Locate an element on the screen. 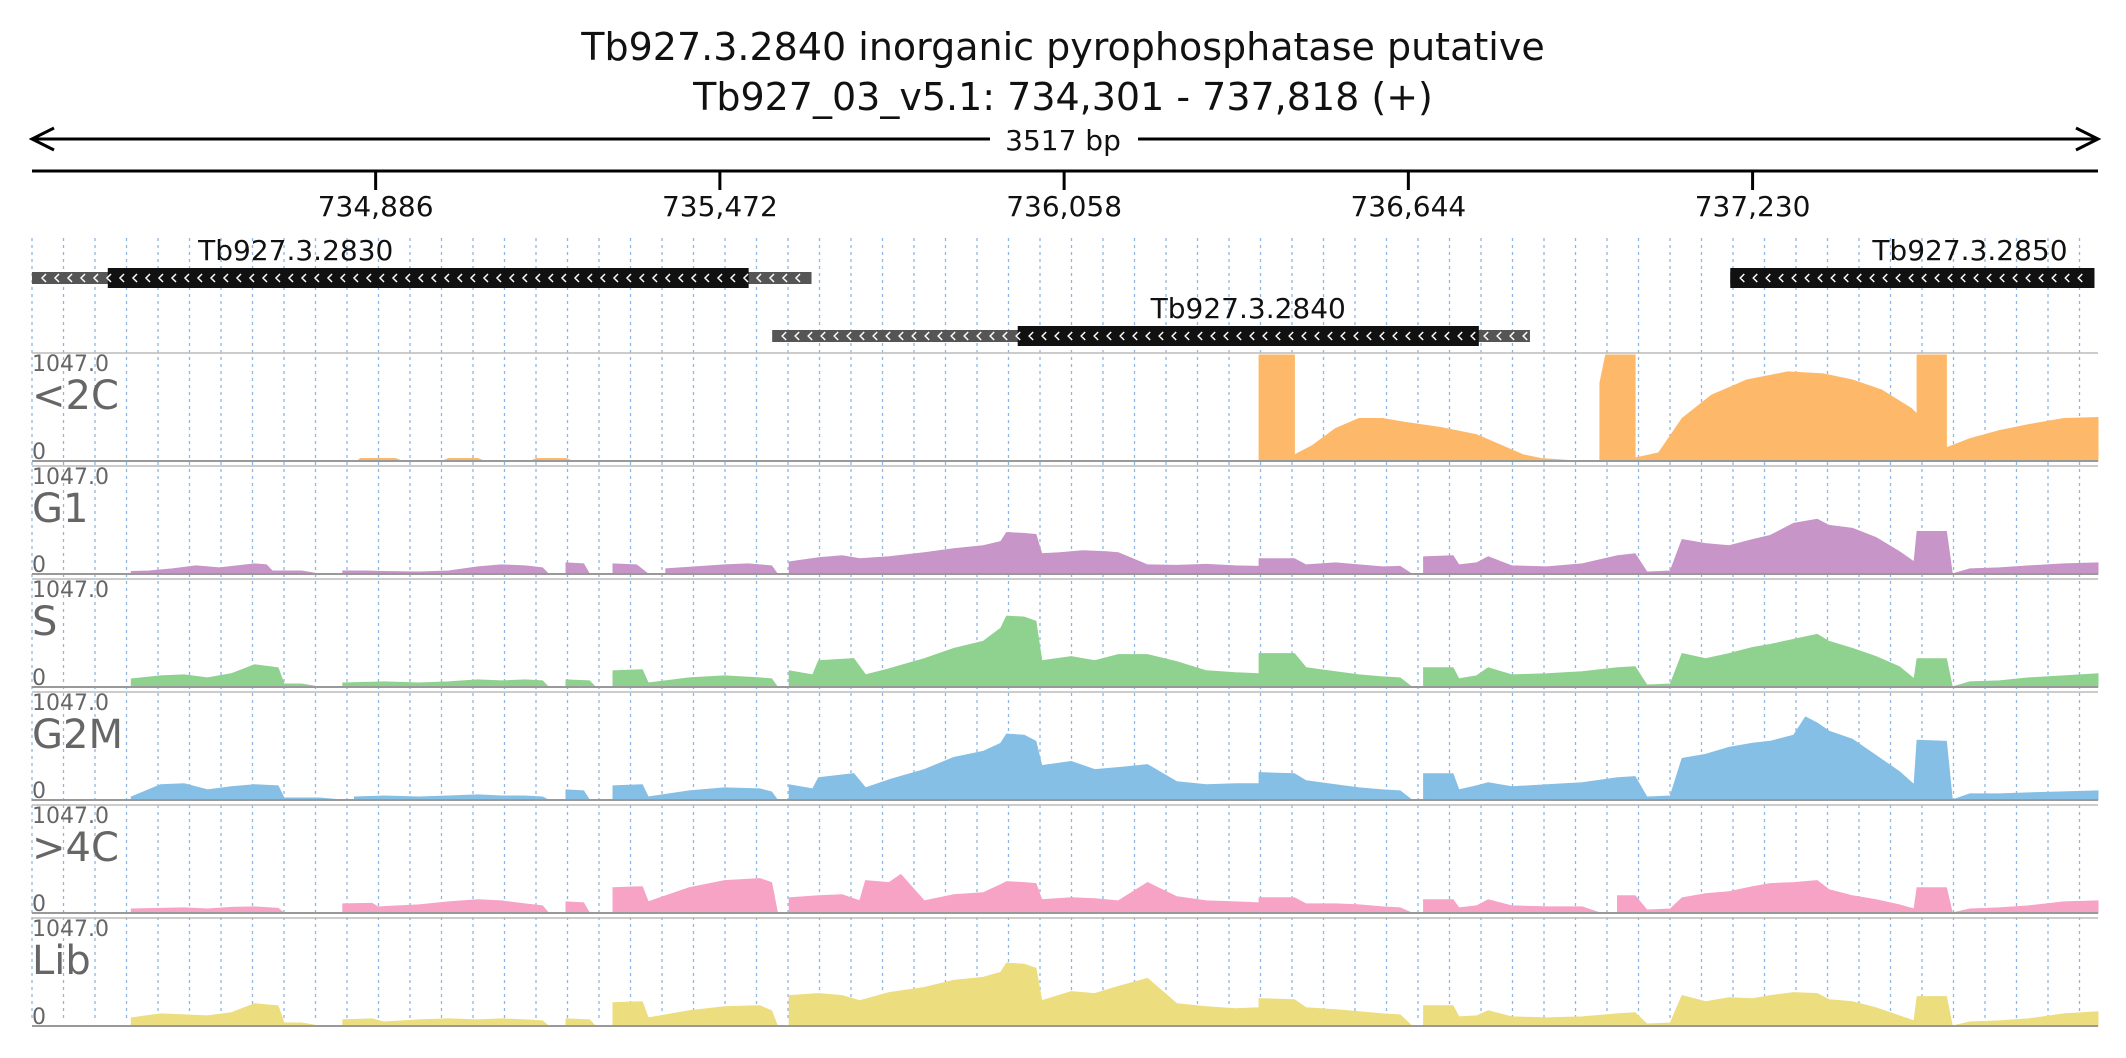 The width and height of the screenshot is (2126, 1058). axis-ticks: 734,886 735,472 736,058 736,644 737,230 is located at coordinates (1064, 197).